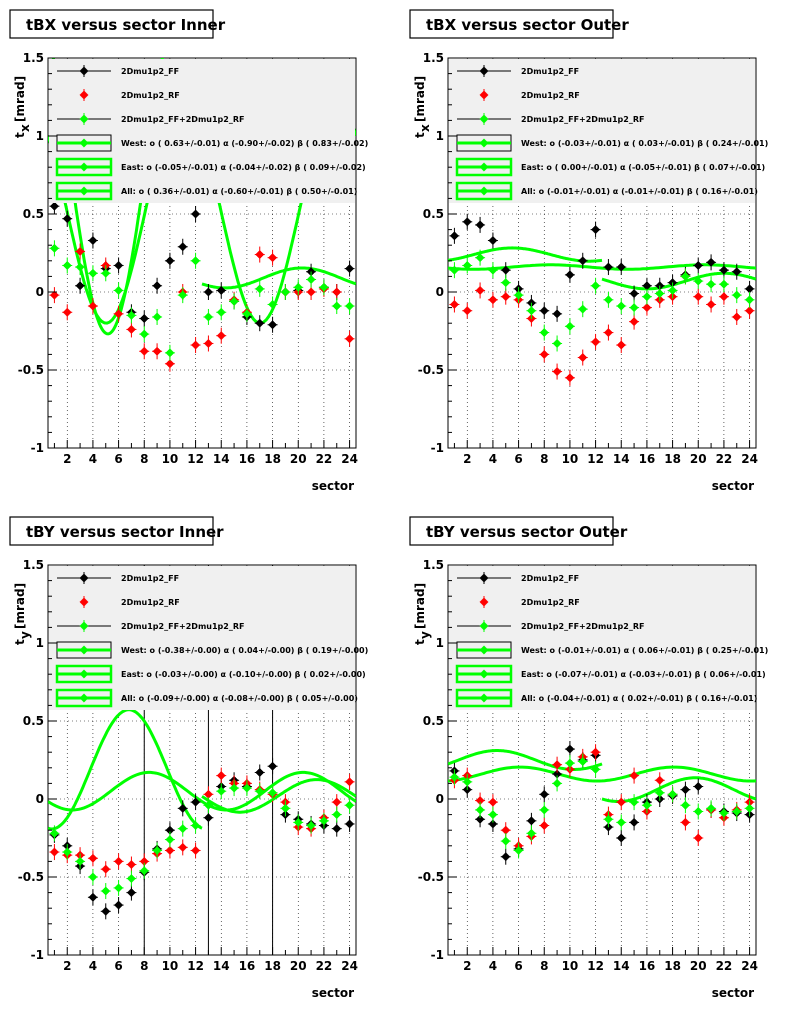 The width and height of the screenshot is (800, 1014). What do you see at coordinates (582, 119) in the screenshot?
I see `legend-entry: 2Dmu1p2_FF+2Dmu1p2_RF` at bounding box center [582, 119].